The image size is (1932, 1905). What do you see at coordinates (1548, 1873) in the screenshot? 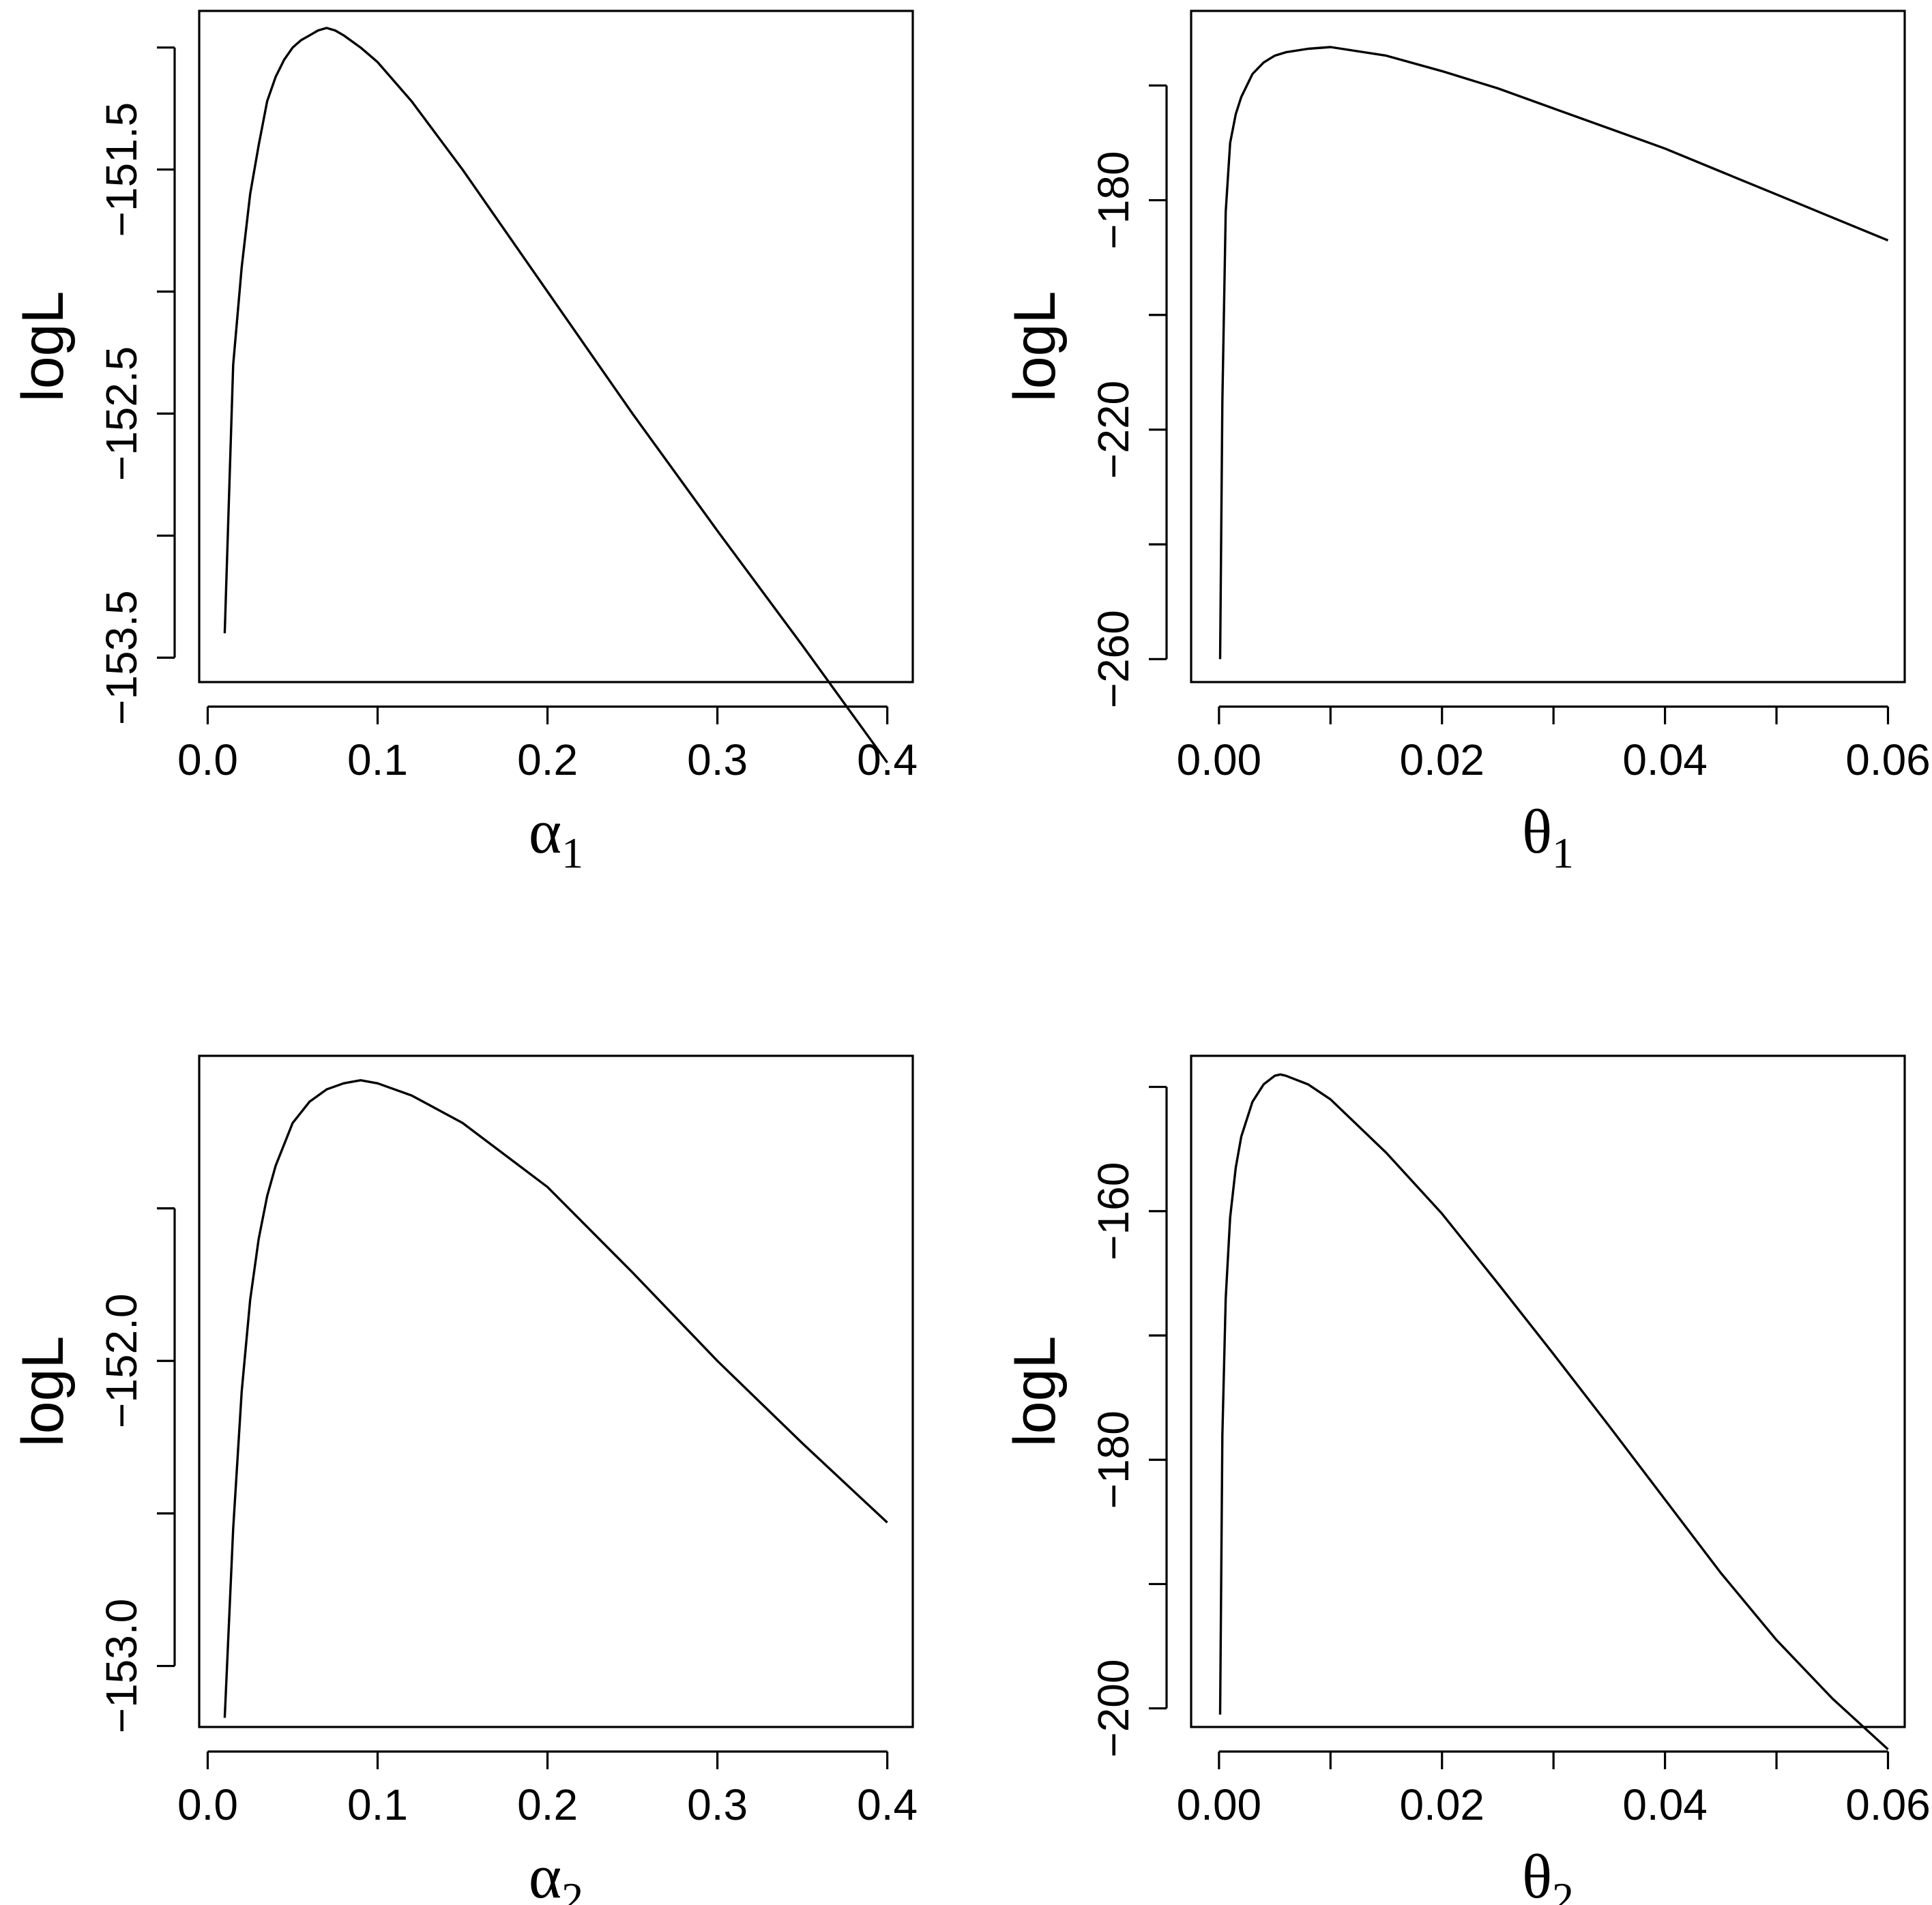
I see `x-axis-title: θ2` at bounding box center [1548, 1873].